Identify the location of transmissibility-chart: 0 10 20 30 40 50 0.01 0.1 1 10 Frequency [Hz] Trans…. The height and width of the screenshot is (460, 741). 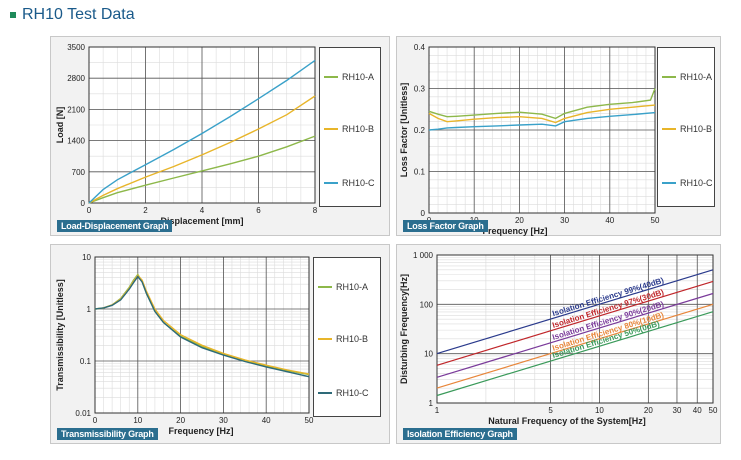
(184, 344).